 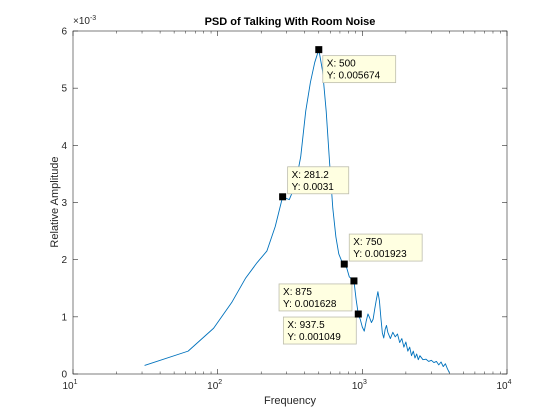 I want to click on x-tick-label-exponent: 4, so click(x=510, y=382).